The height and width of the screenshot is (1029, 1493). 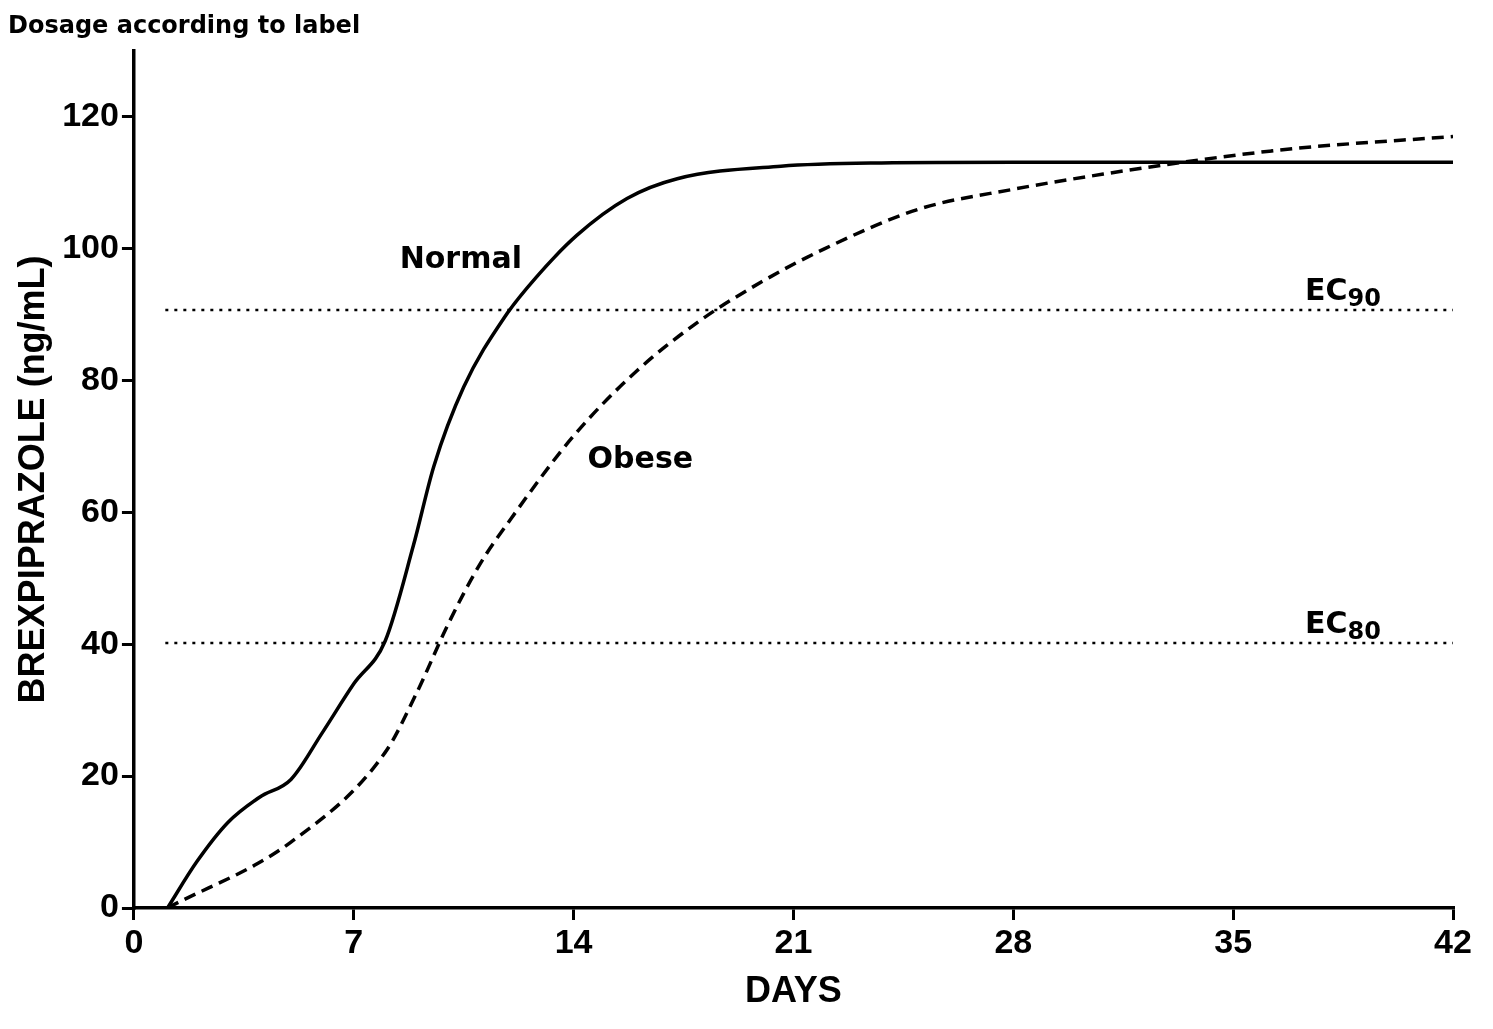 I want to click on y-tick-label: 80, so click(x=100, y=377).